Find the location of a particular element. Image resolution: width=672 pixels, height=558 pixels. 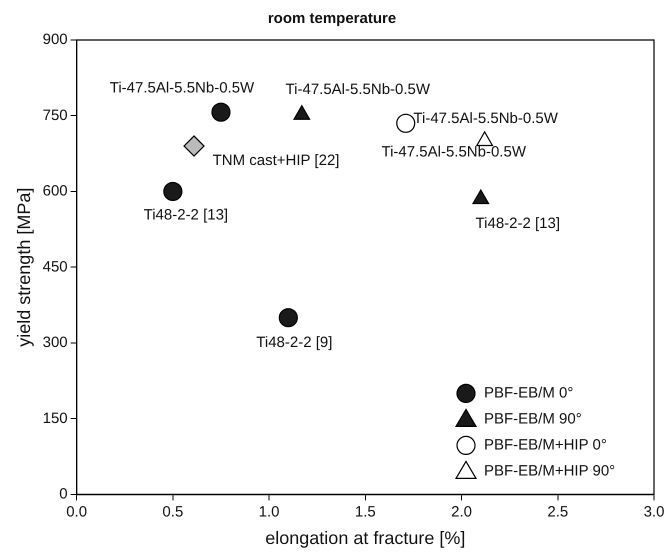

x-tick-label: 1.5 is located at coordinates (365, 512).